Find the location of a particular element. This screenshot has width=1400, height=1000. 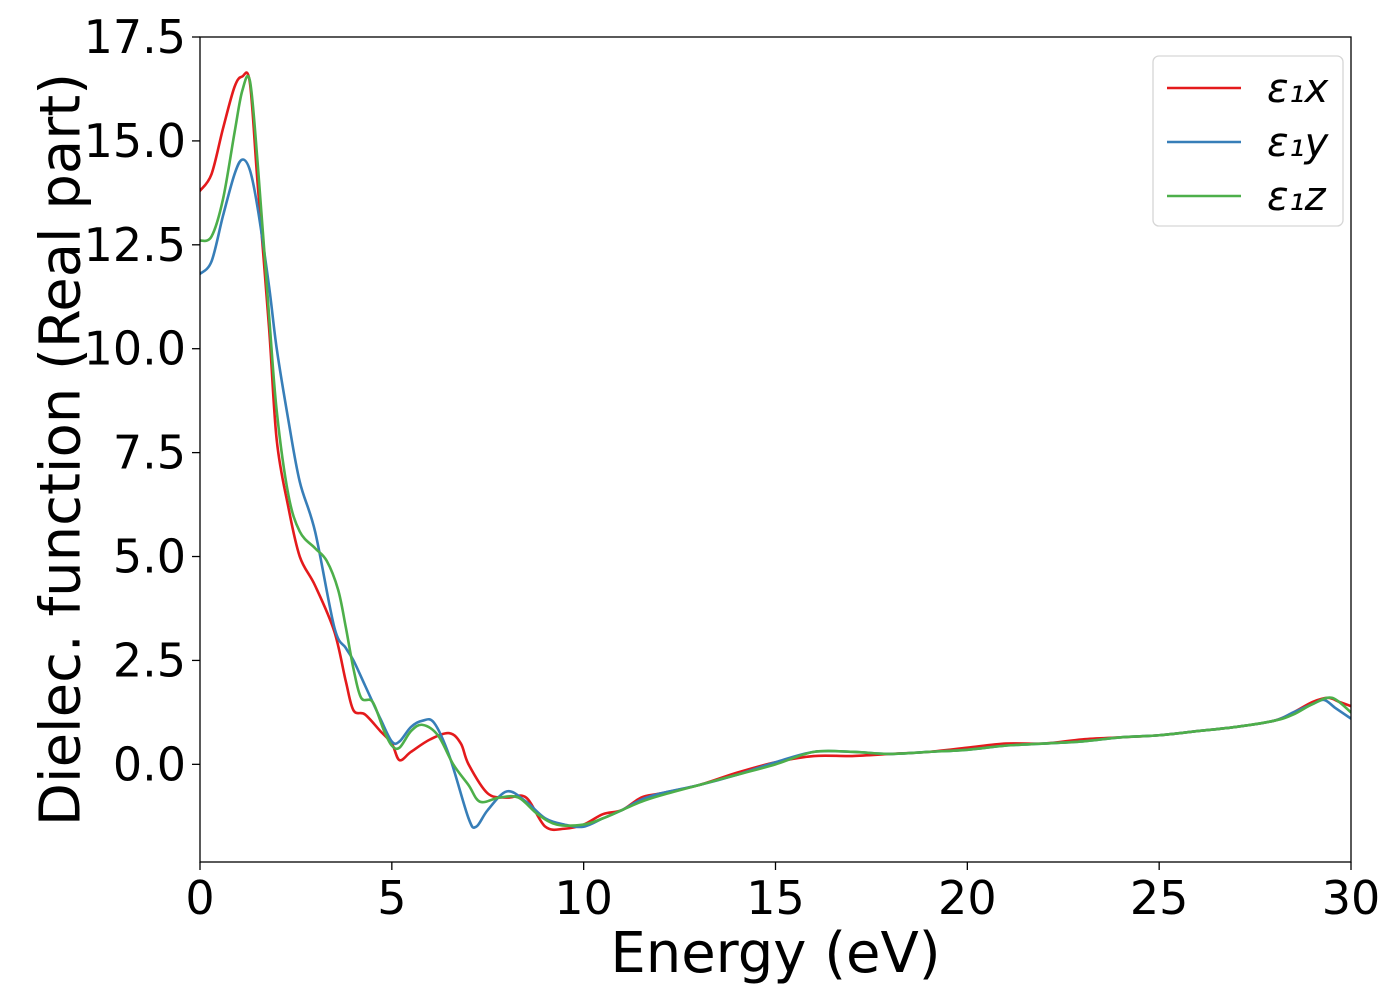

x-tick-label: 25 is located at coordinates (1159, 898).